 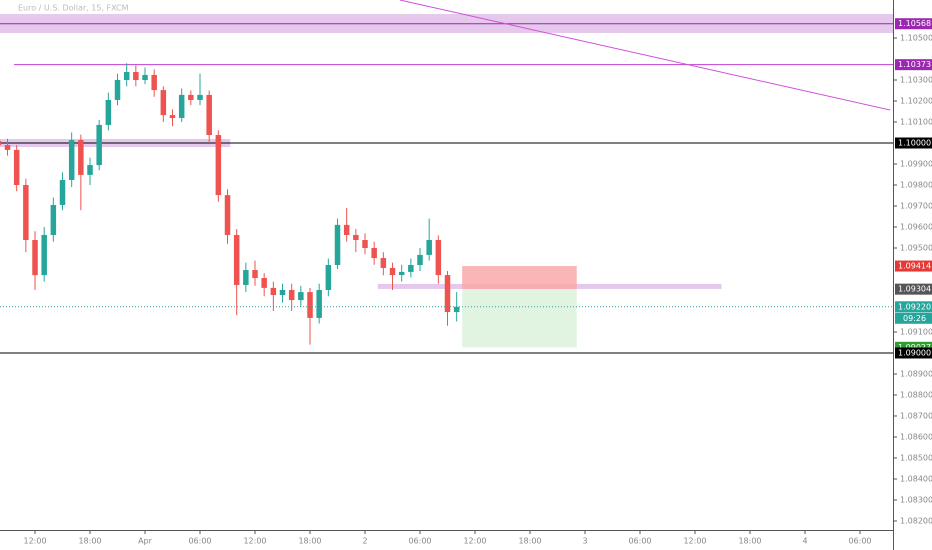 What do you see at coordinates (916, 122) in the screenshot?
I see `y-tick-label: 1.10100` at bounding box center [916, 122].